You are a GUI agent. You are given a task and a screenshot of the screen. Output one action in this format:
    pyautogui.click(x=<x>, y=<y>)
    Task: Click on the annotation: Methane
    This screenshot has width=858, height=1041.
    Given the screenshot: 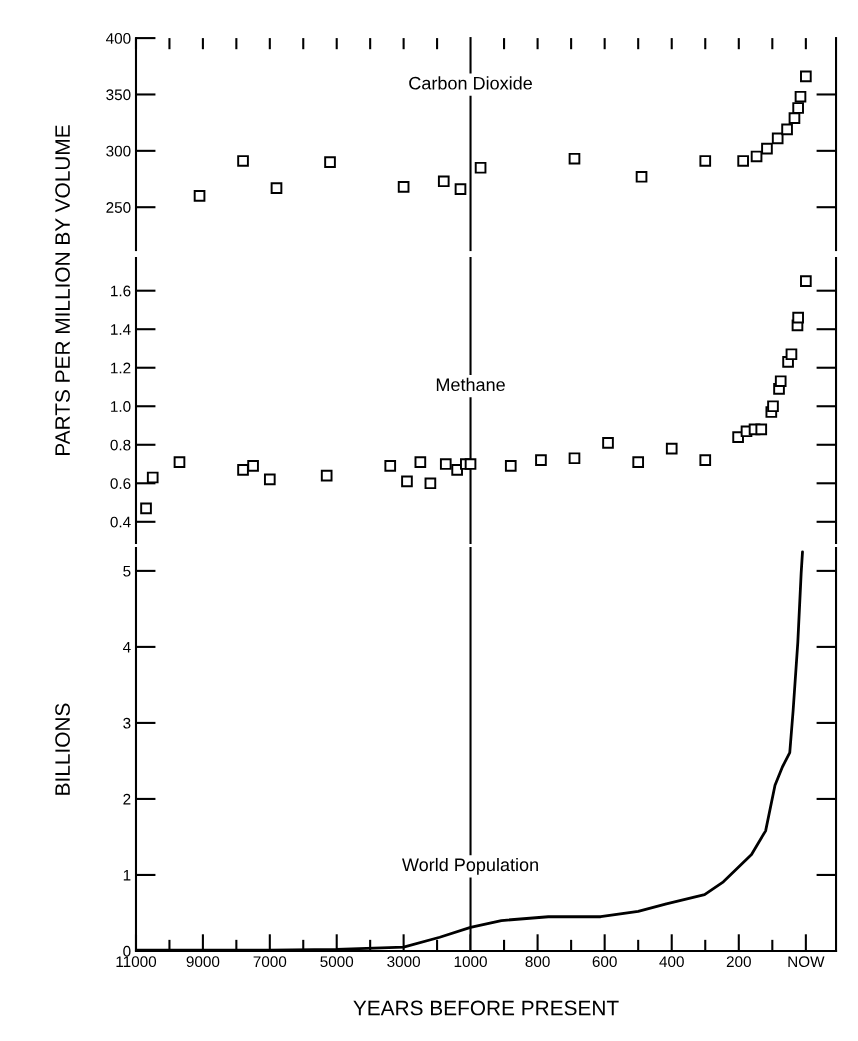 What is the action you would take?
    pyautogui.click(x=470, y=384)
    